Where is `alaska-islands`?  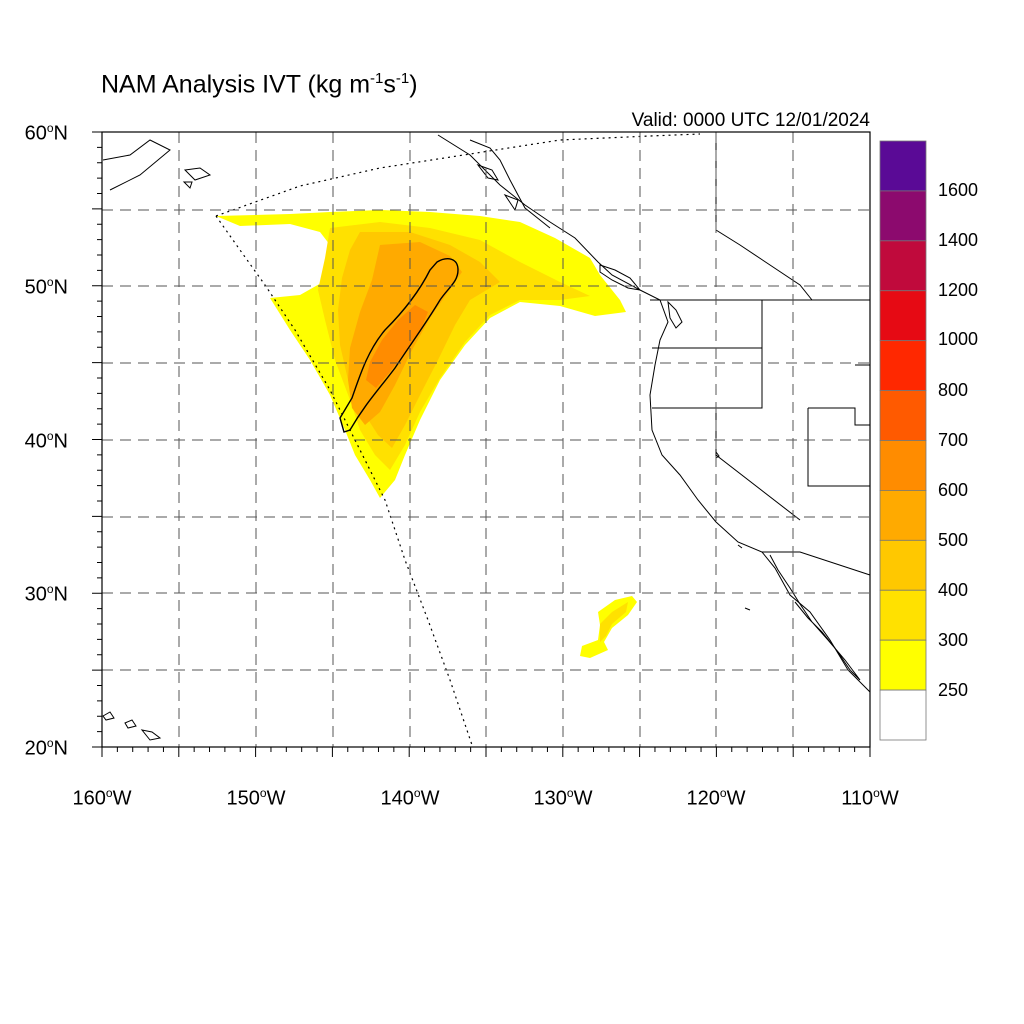 alaska-islands is located at coordinates (197, 178).